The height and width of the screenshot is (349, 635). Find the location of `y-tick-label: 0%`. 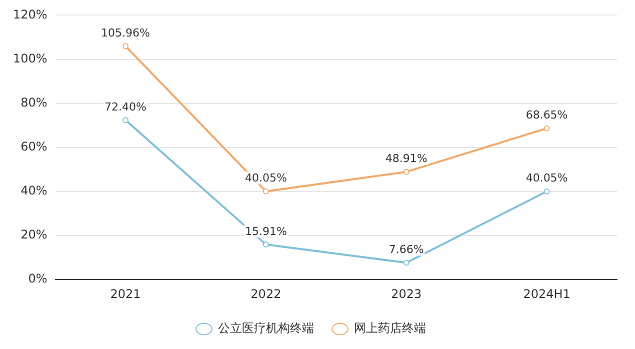

y-tick-label: 0% is located at coordinates (38, 279).